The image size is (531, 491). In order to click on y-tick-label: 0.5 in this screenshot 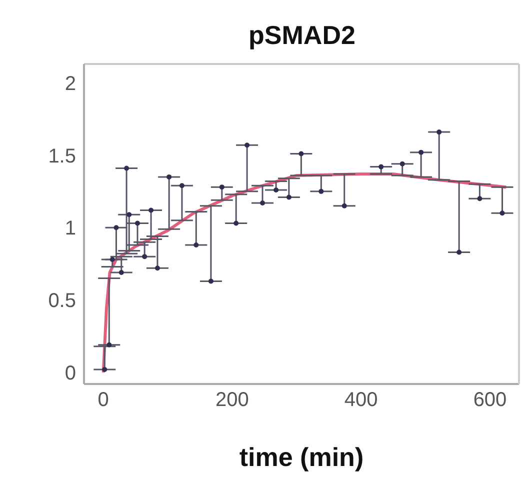, I will do `click(62, 301)`.